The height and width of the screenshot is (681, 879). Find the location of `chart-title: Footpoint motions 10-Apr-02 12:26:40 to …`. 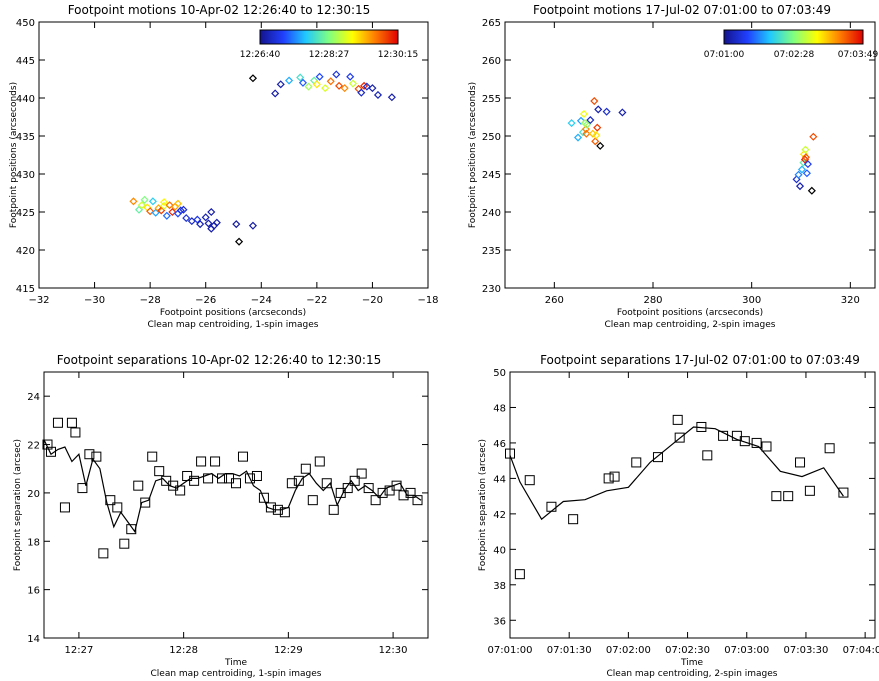

chart-title: Footpoint motions 10-Apr-02 12:26:40 to … is located at coordinates (219, 10).